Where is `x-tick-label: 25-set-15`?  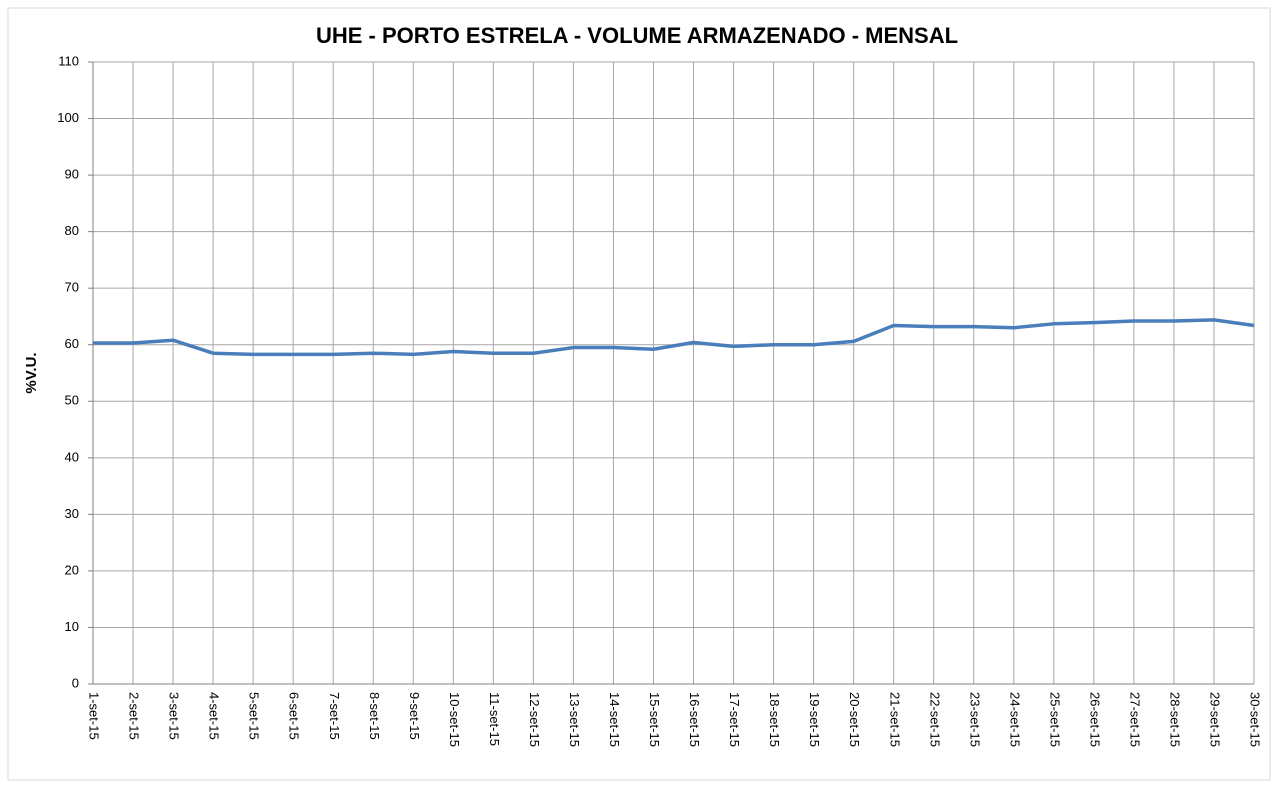 x-tick-label: 25-set-15 is located at coordinates (1054, 719).